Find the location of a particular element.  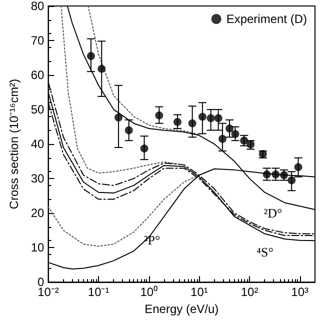

x-tick-label: 10⁻¹ is located at coordinates (99, 292).